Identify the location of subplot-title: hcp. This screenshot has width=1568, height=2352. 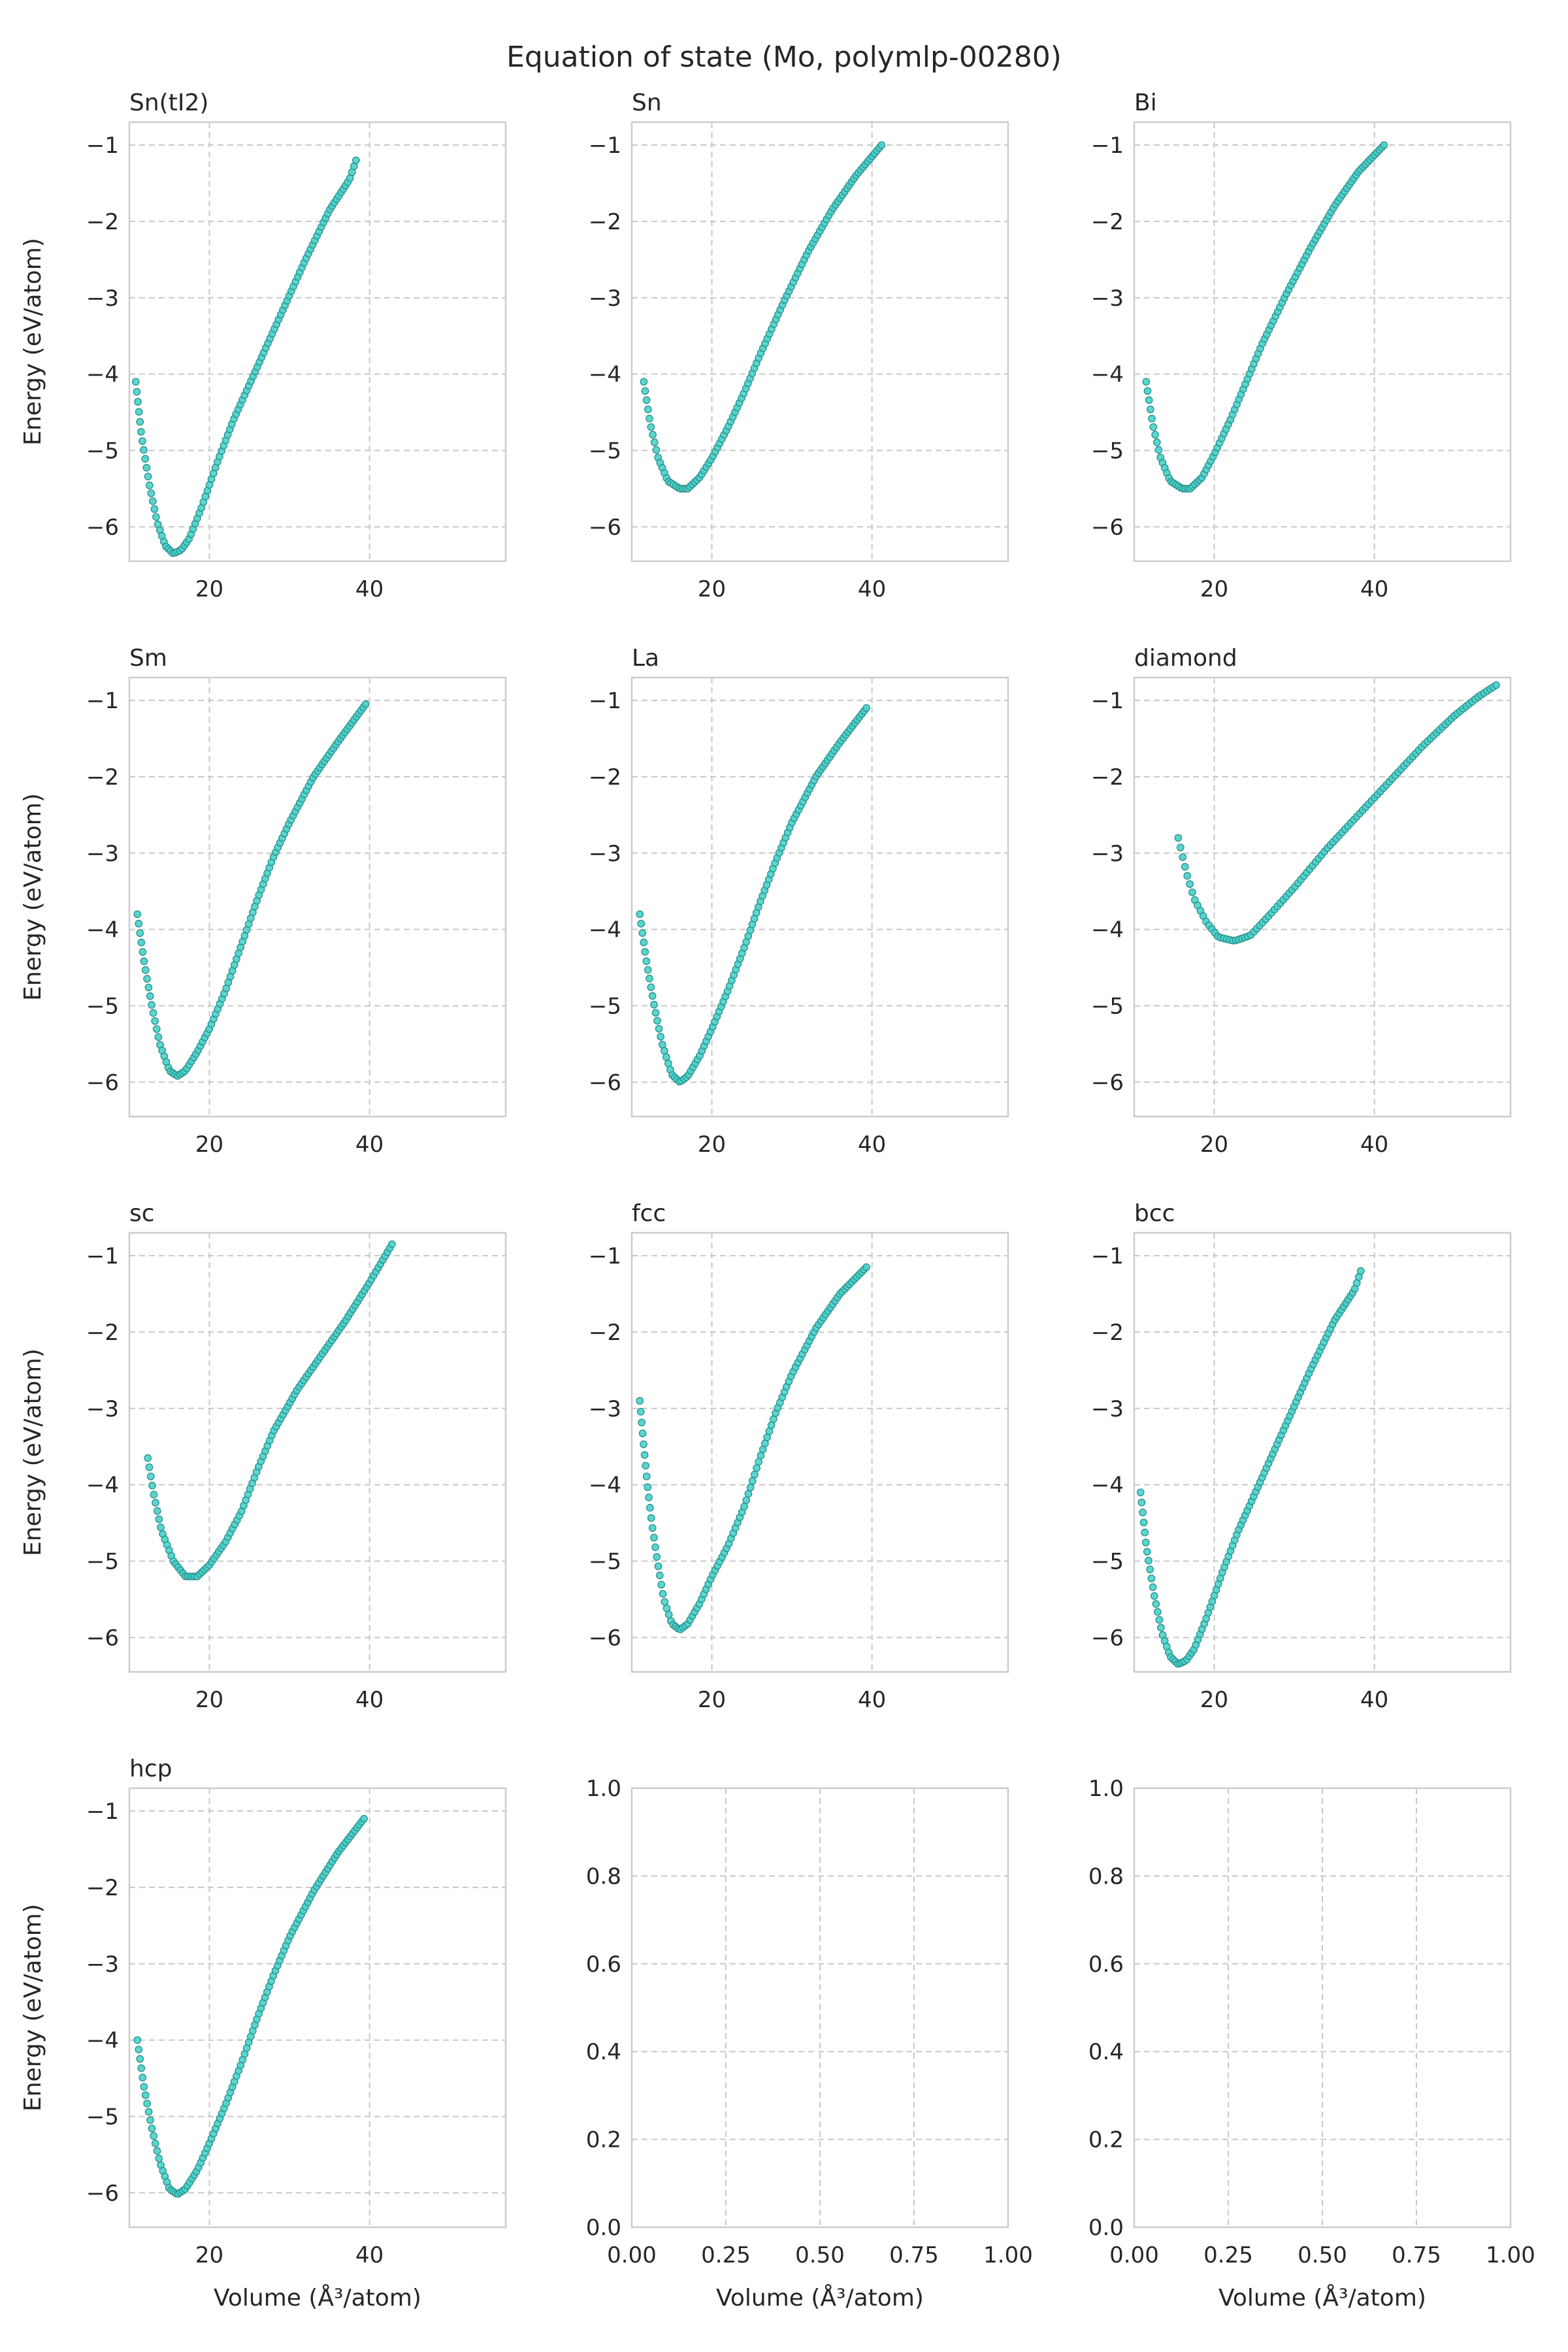
(150, 1769).